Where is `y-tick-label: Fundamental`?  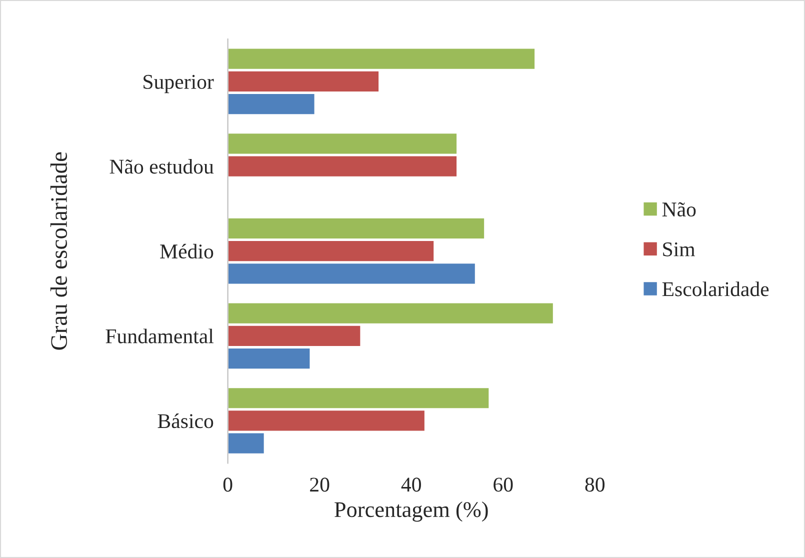
y-tick-label: Fundamental is located at coordinates (160, 336).